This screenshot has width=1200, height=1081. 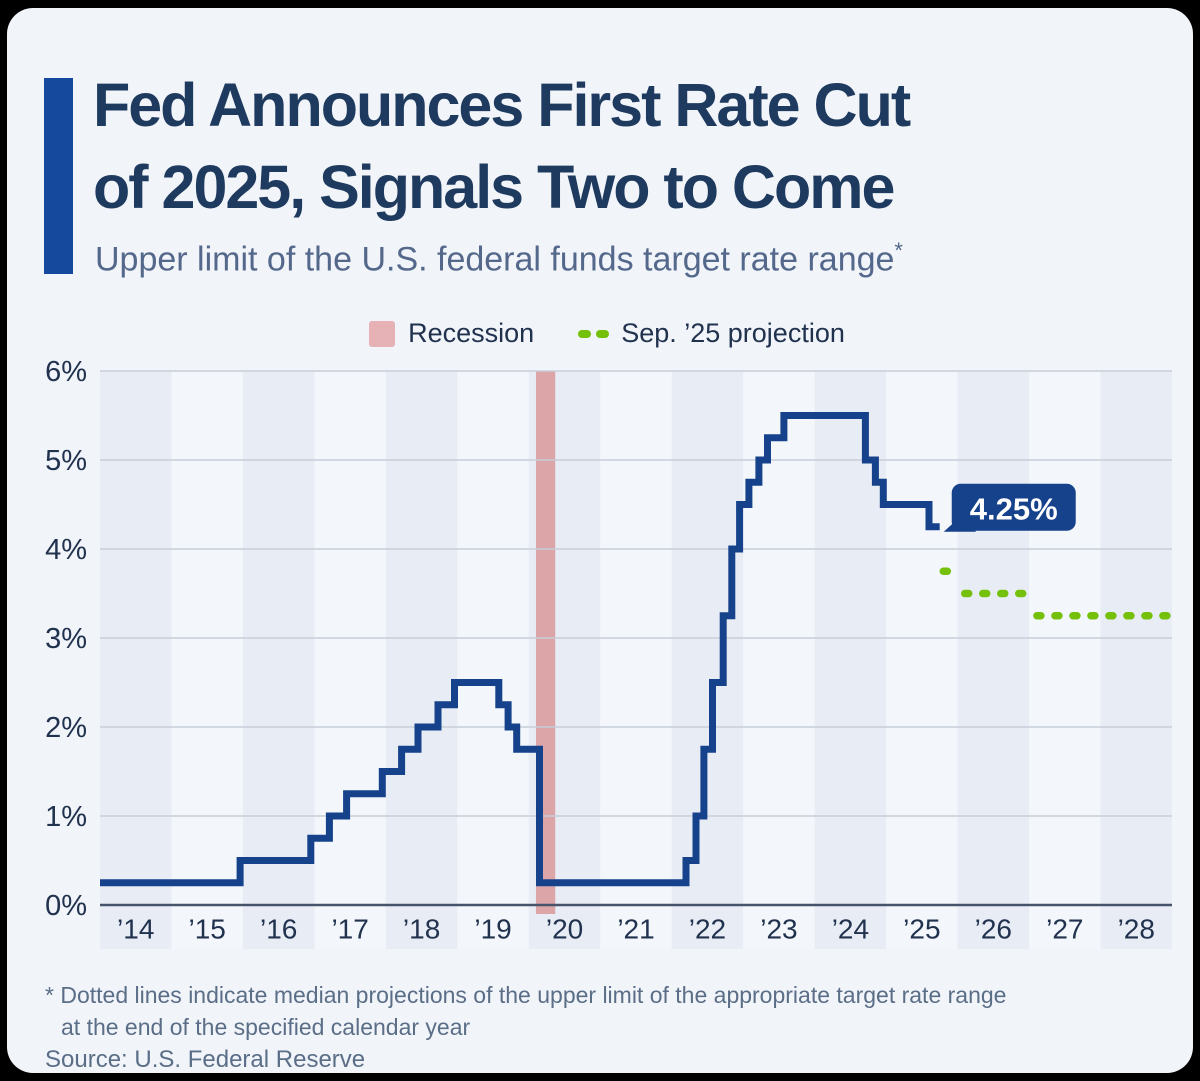 I want to click on y-tick-label: 5%, so click(x=66, y=461).